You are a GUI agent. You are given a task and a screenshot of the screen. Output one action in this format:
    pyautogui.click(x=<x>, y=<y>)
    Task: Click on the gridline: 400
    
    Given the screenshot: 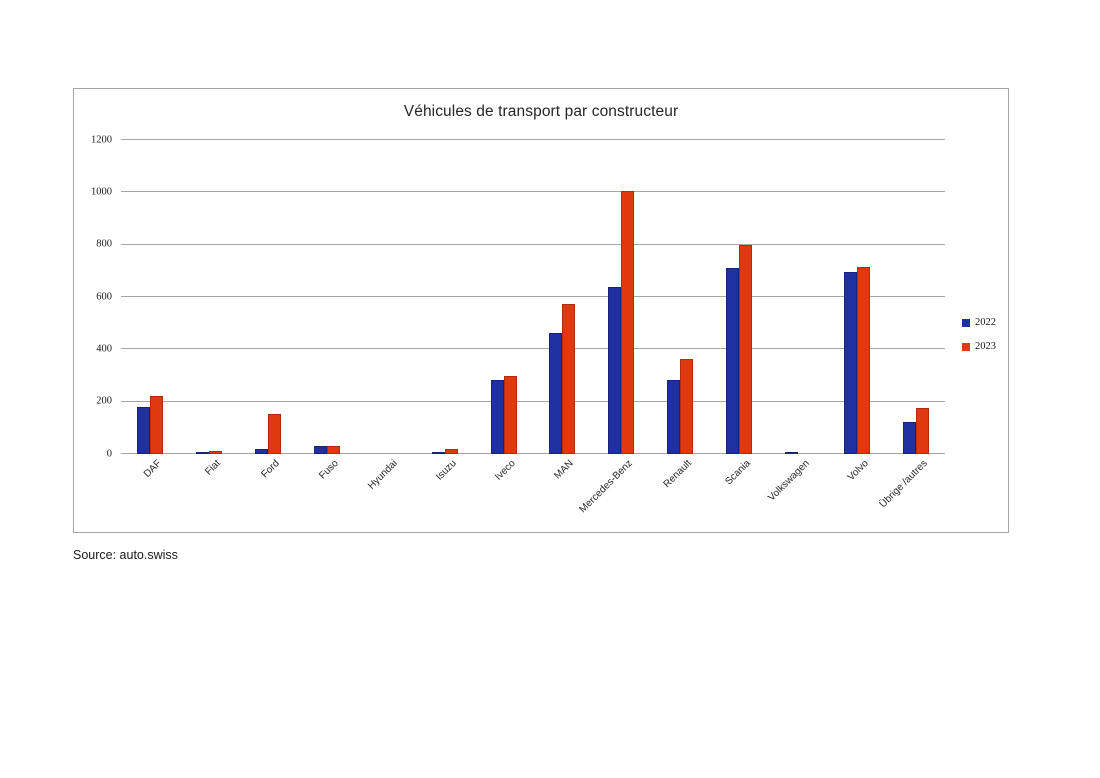 What is the action you would take?
    pyautogui.click(x=520, y=348)
    